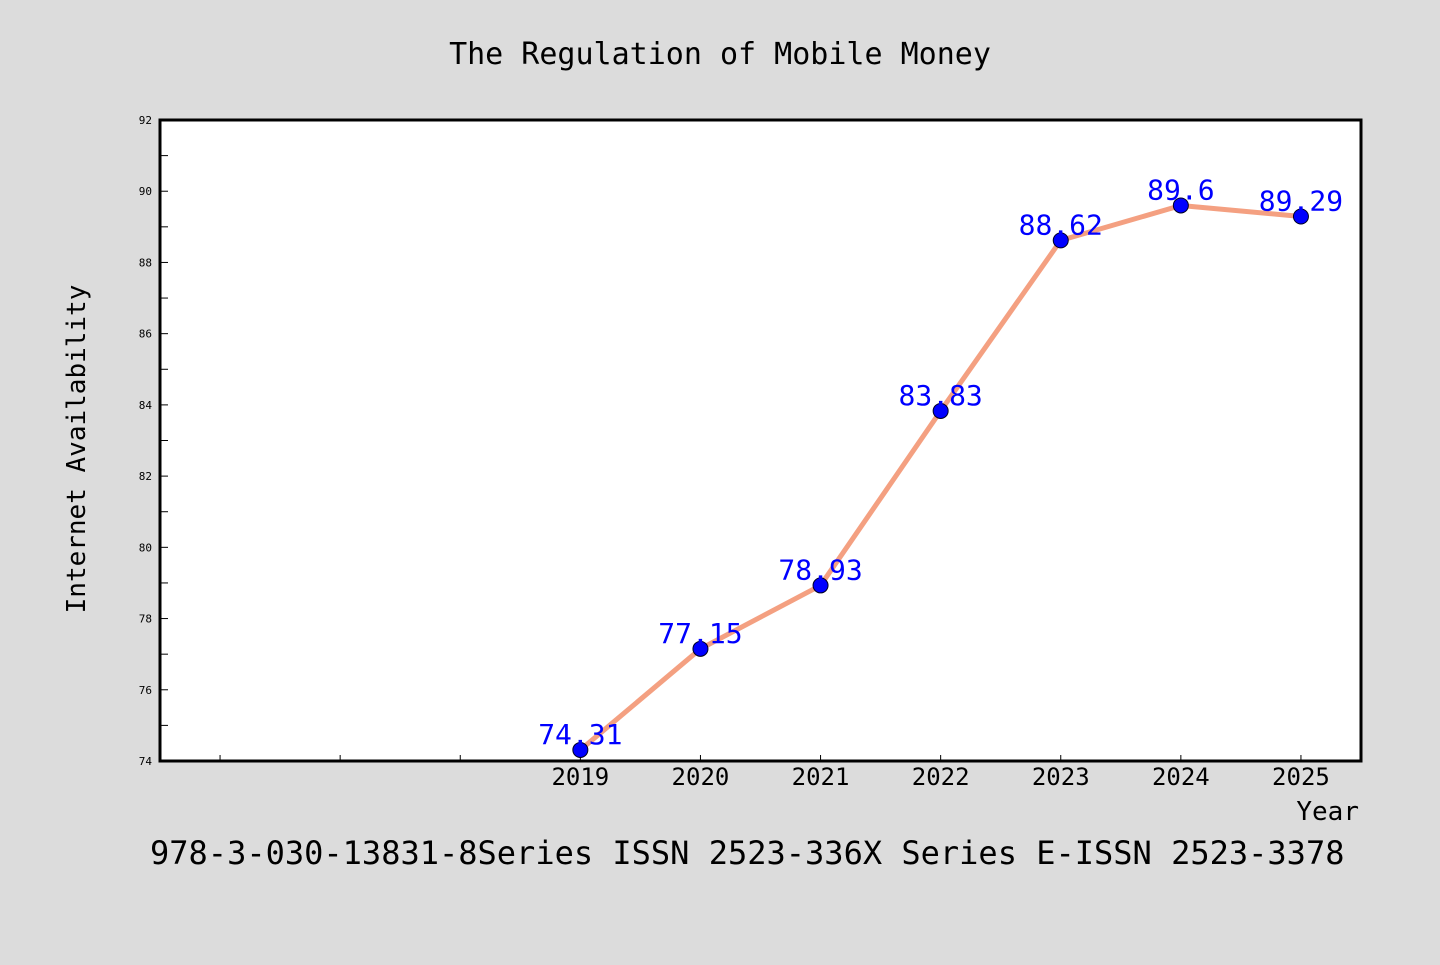 This screenshot has height=965, width=1440. I want to click on data-label: 88.62, so click(1061, 224).